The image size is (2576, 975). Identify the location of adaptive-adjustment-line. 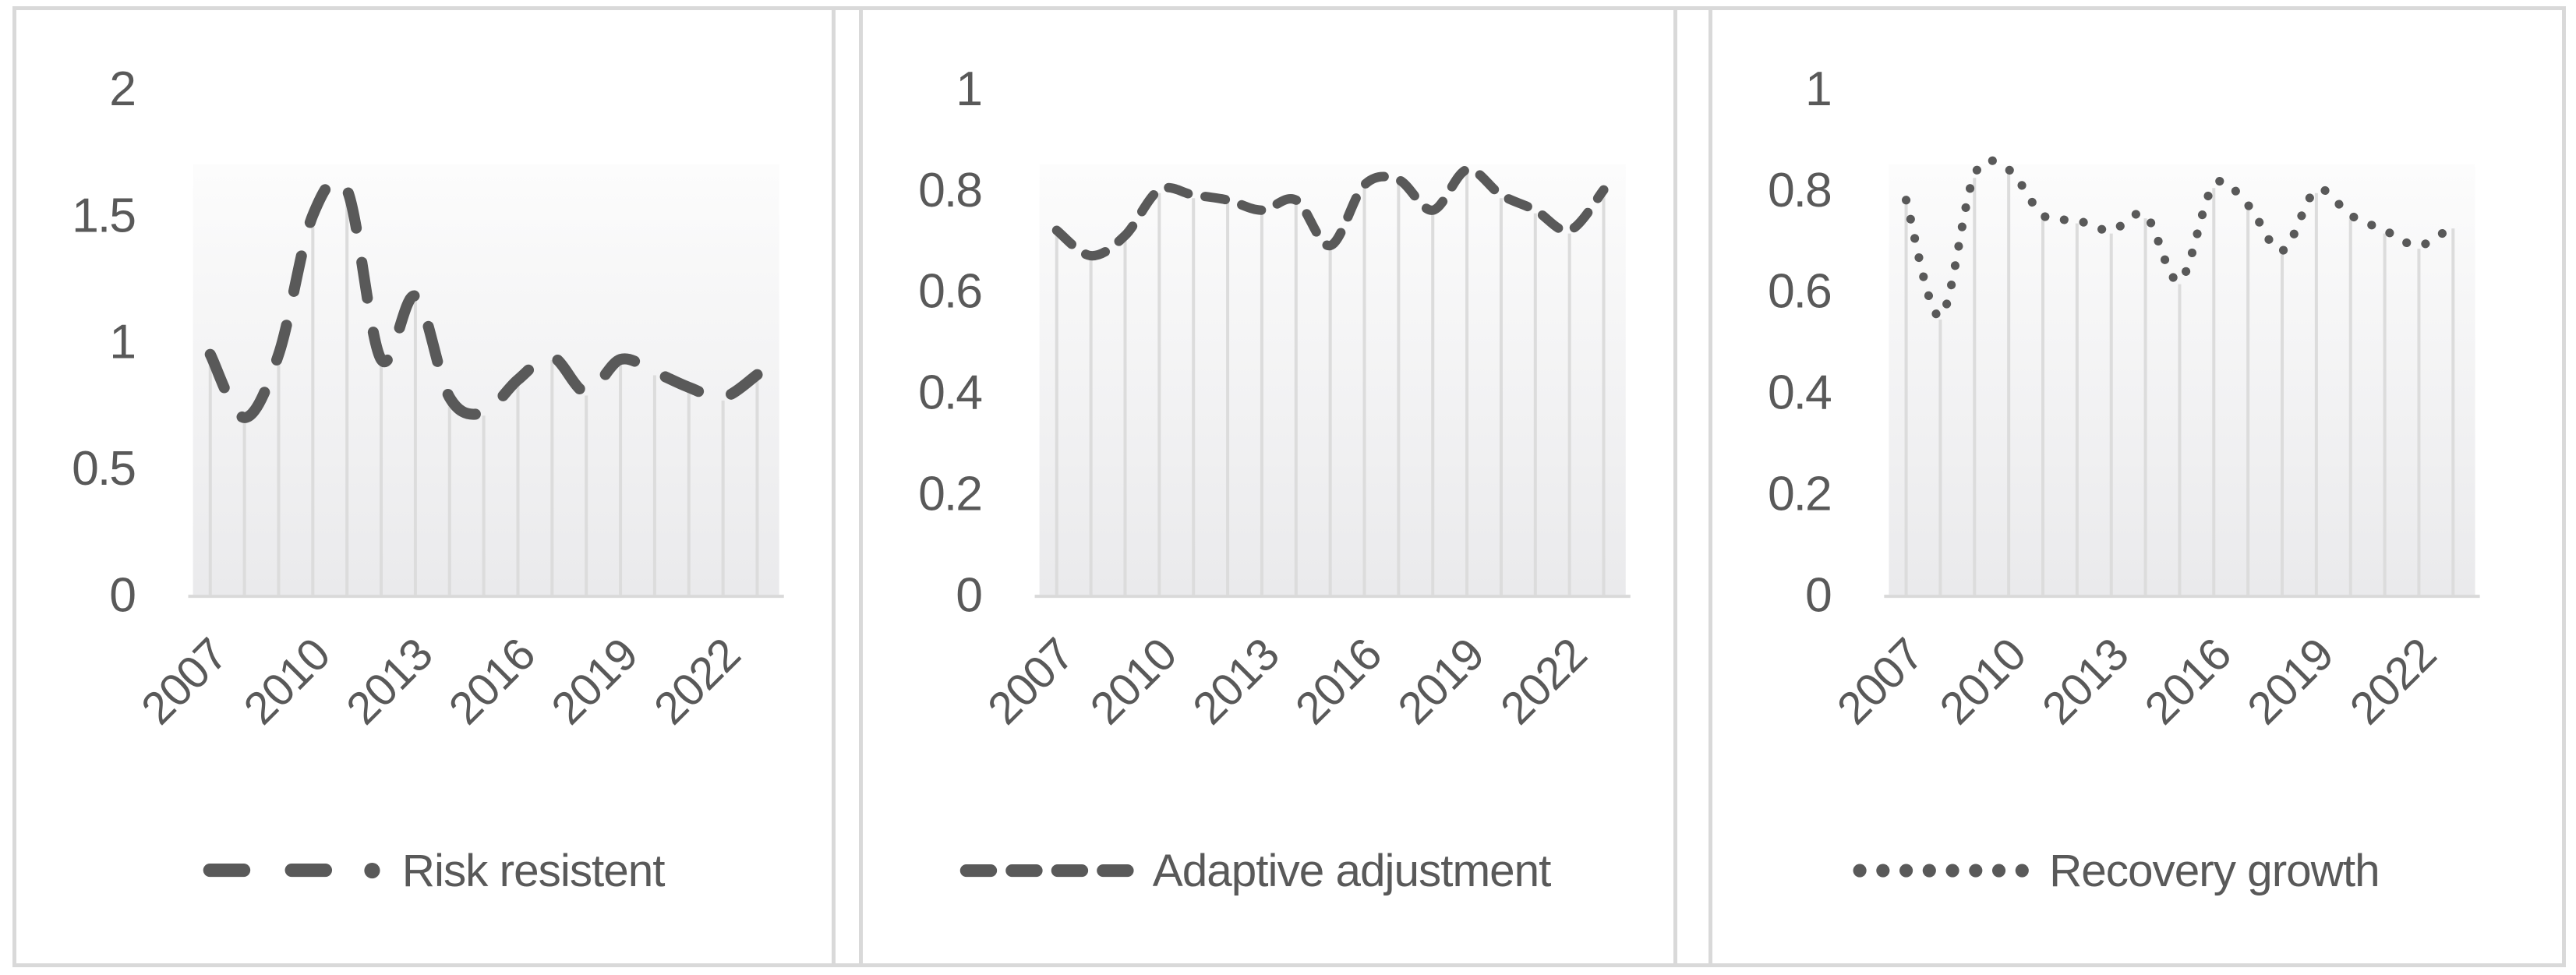
(1330, 212).